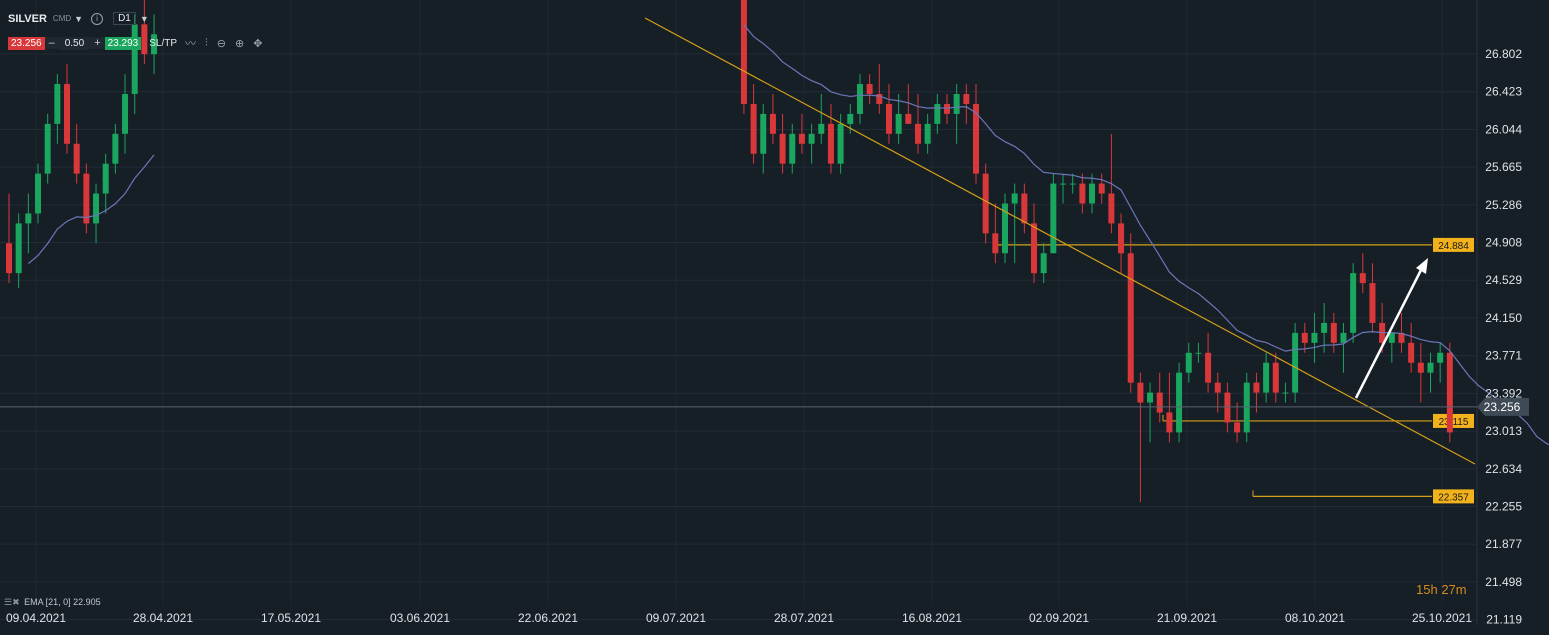 This screenshot has height=635, width=1549. What do you see at coordinates (1503, 205) in the screenshot?
I see `price-tick-label: 25.286` at bounding box center [1503, 205].